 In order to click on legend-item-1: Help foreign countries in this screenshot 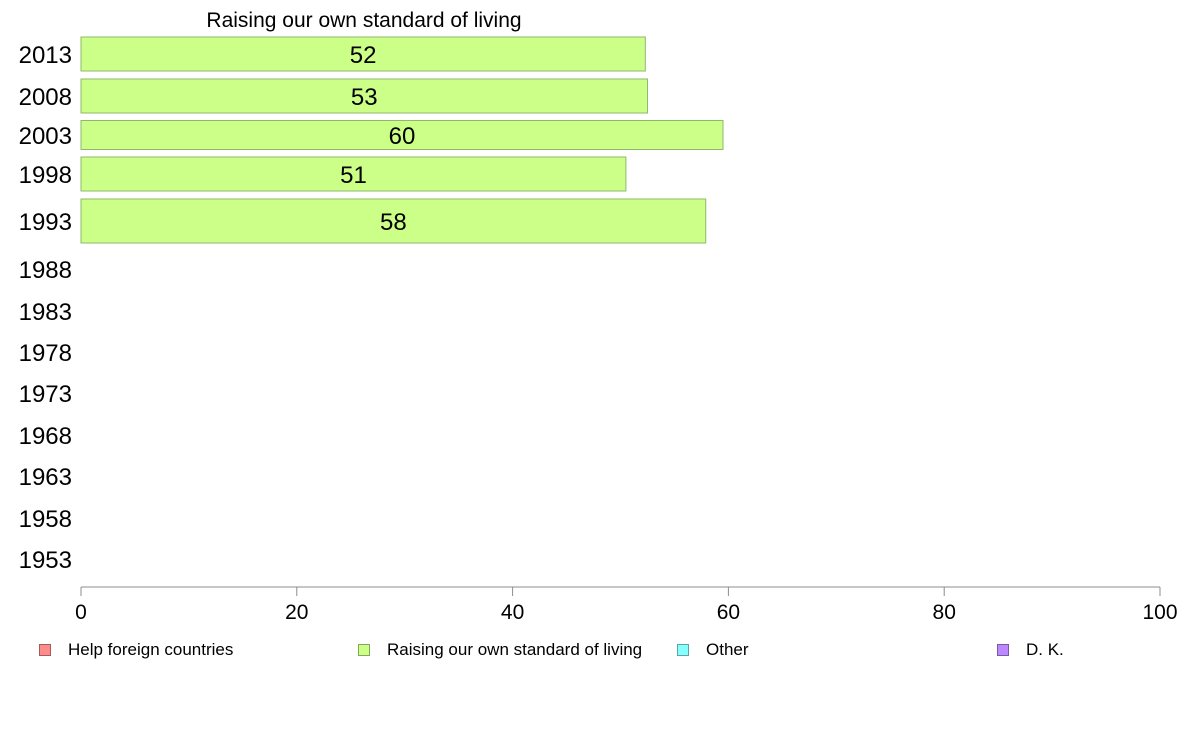, I will do `click(136, 650)`.